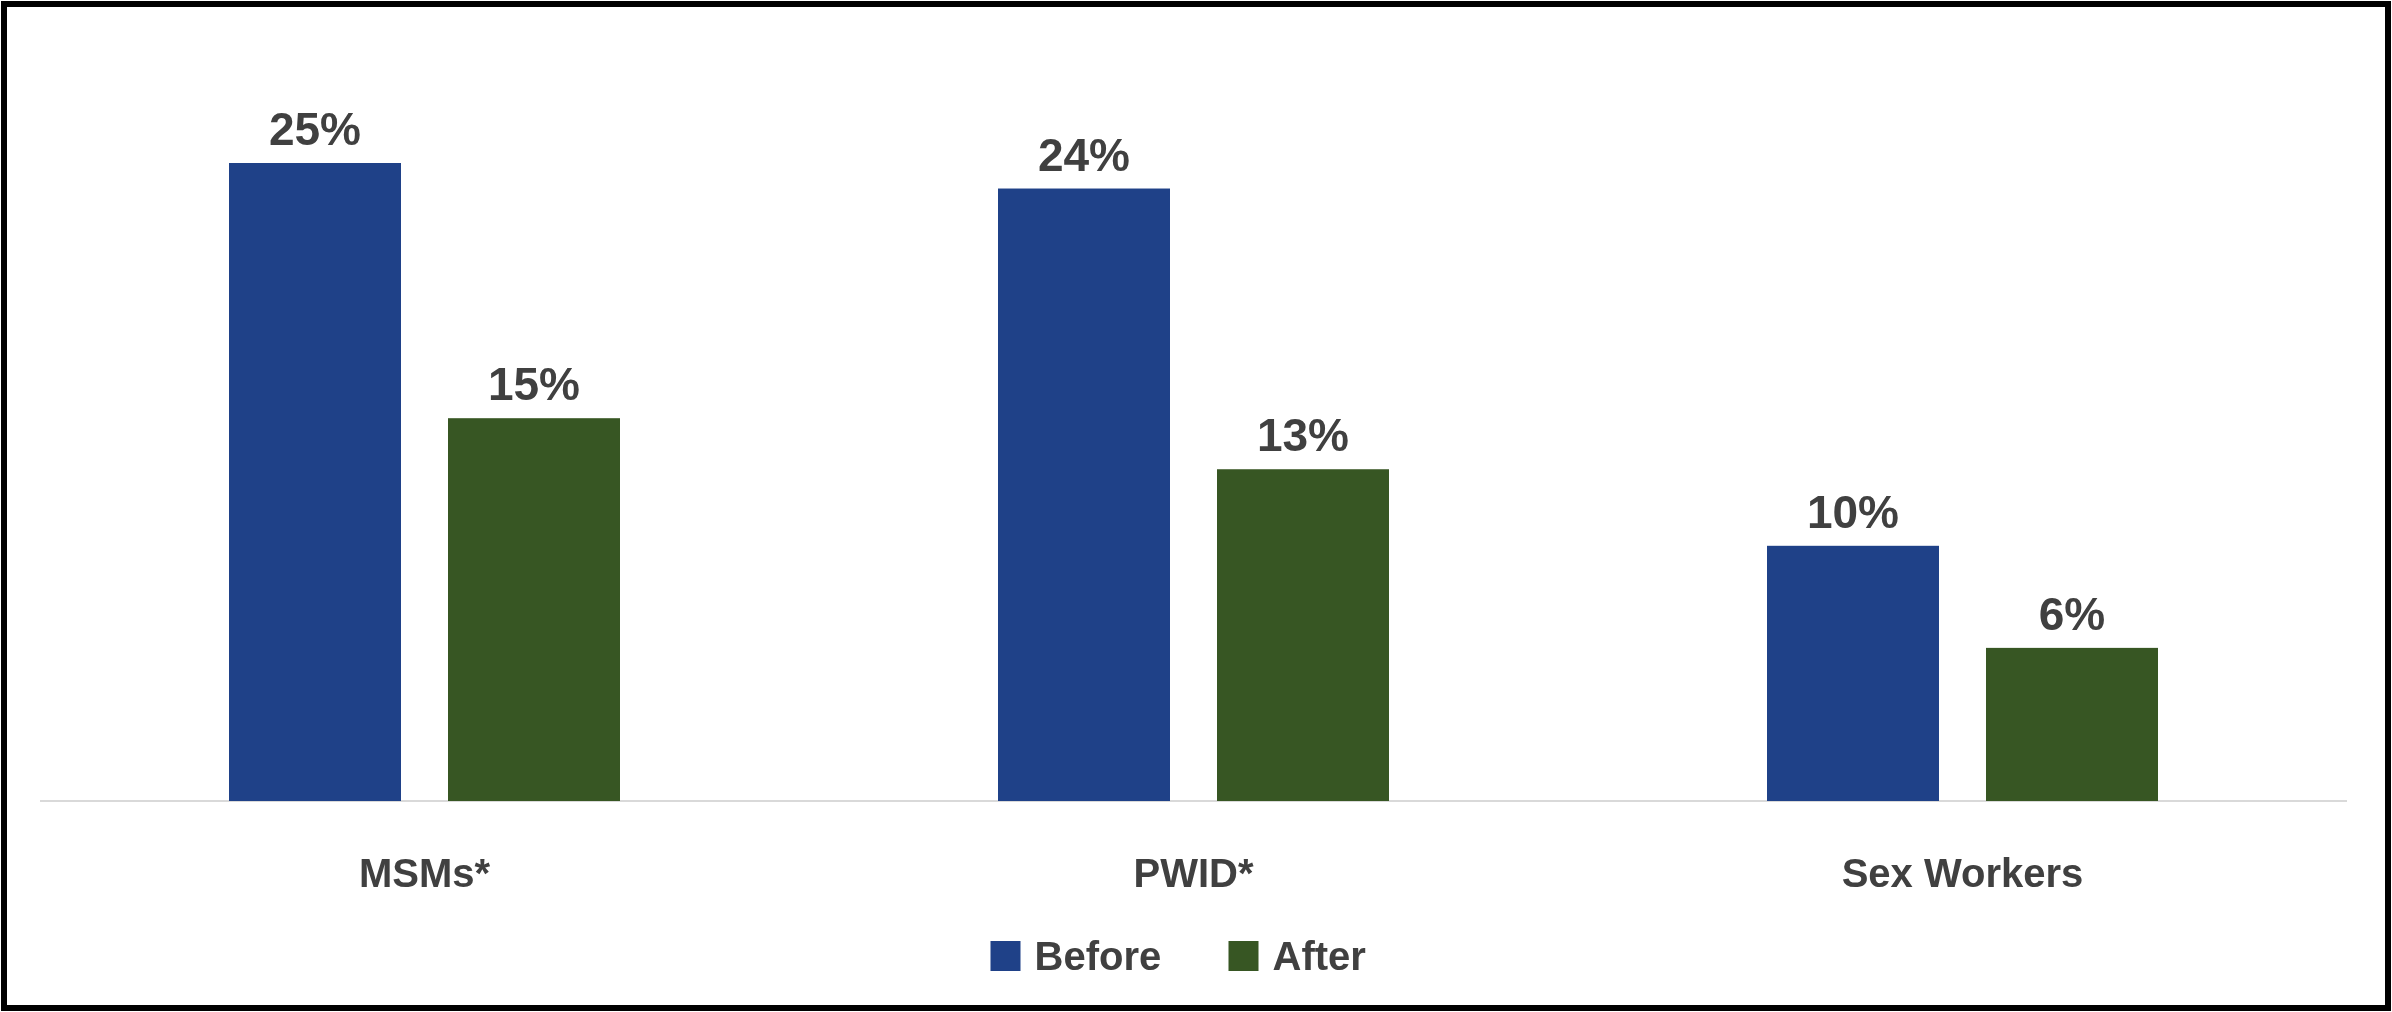  I want to click on data-label: 6%, so click(2072, 613).